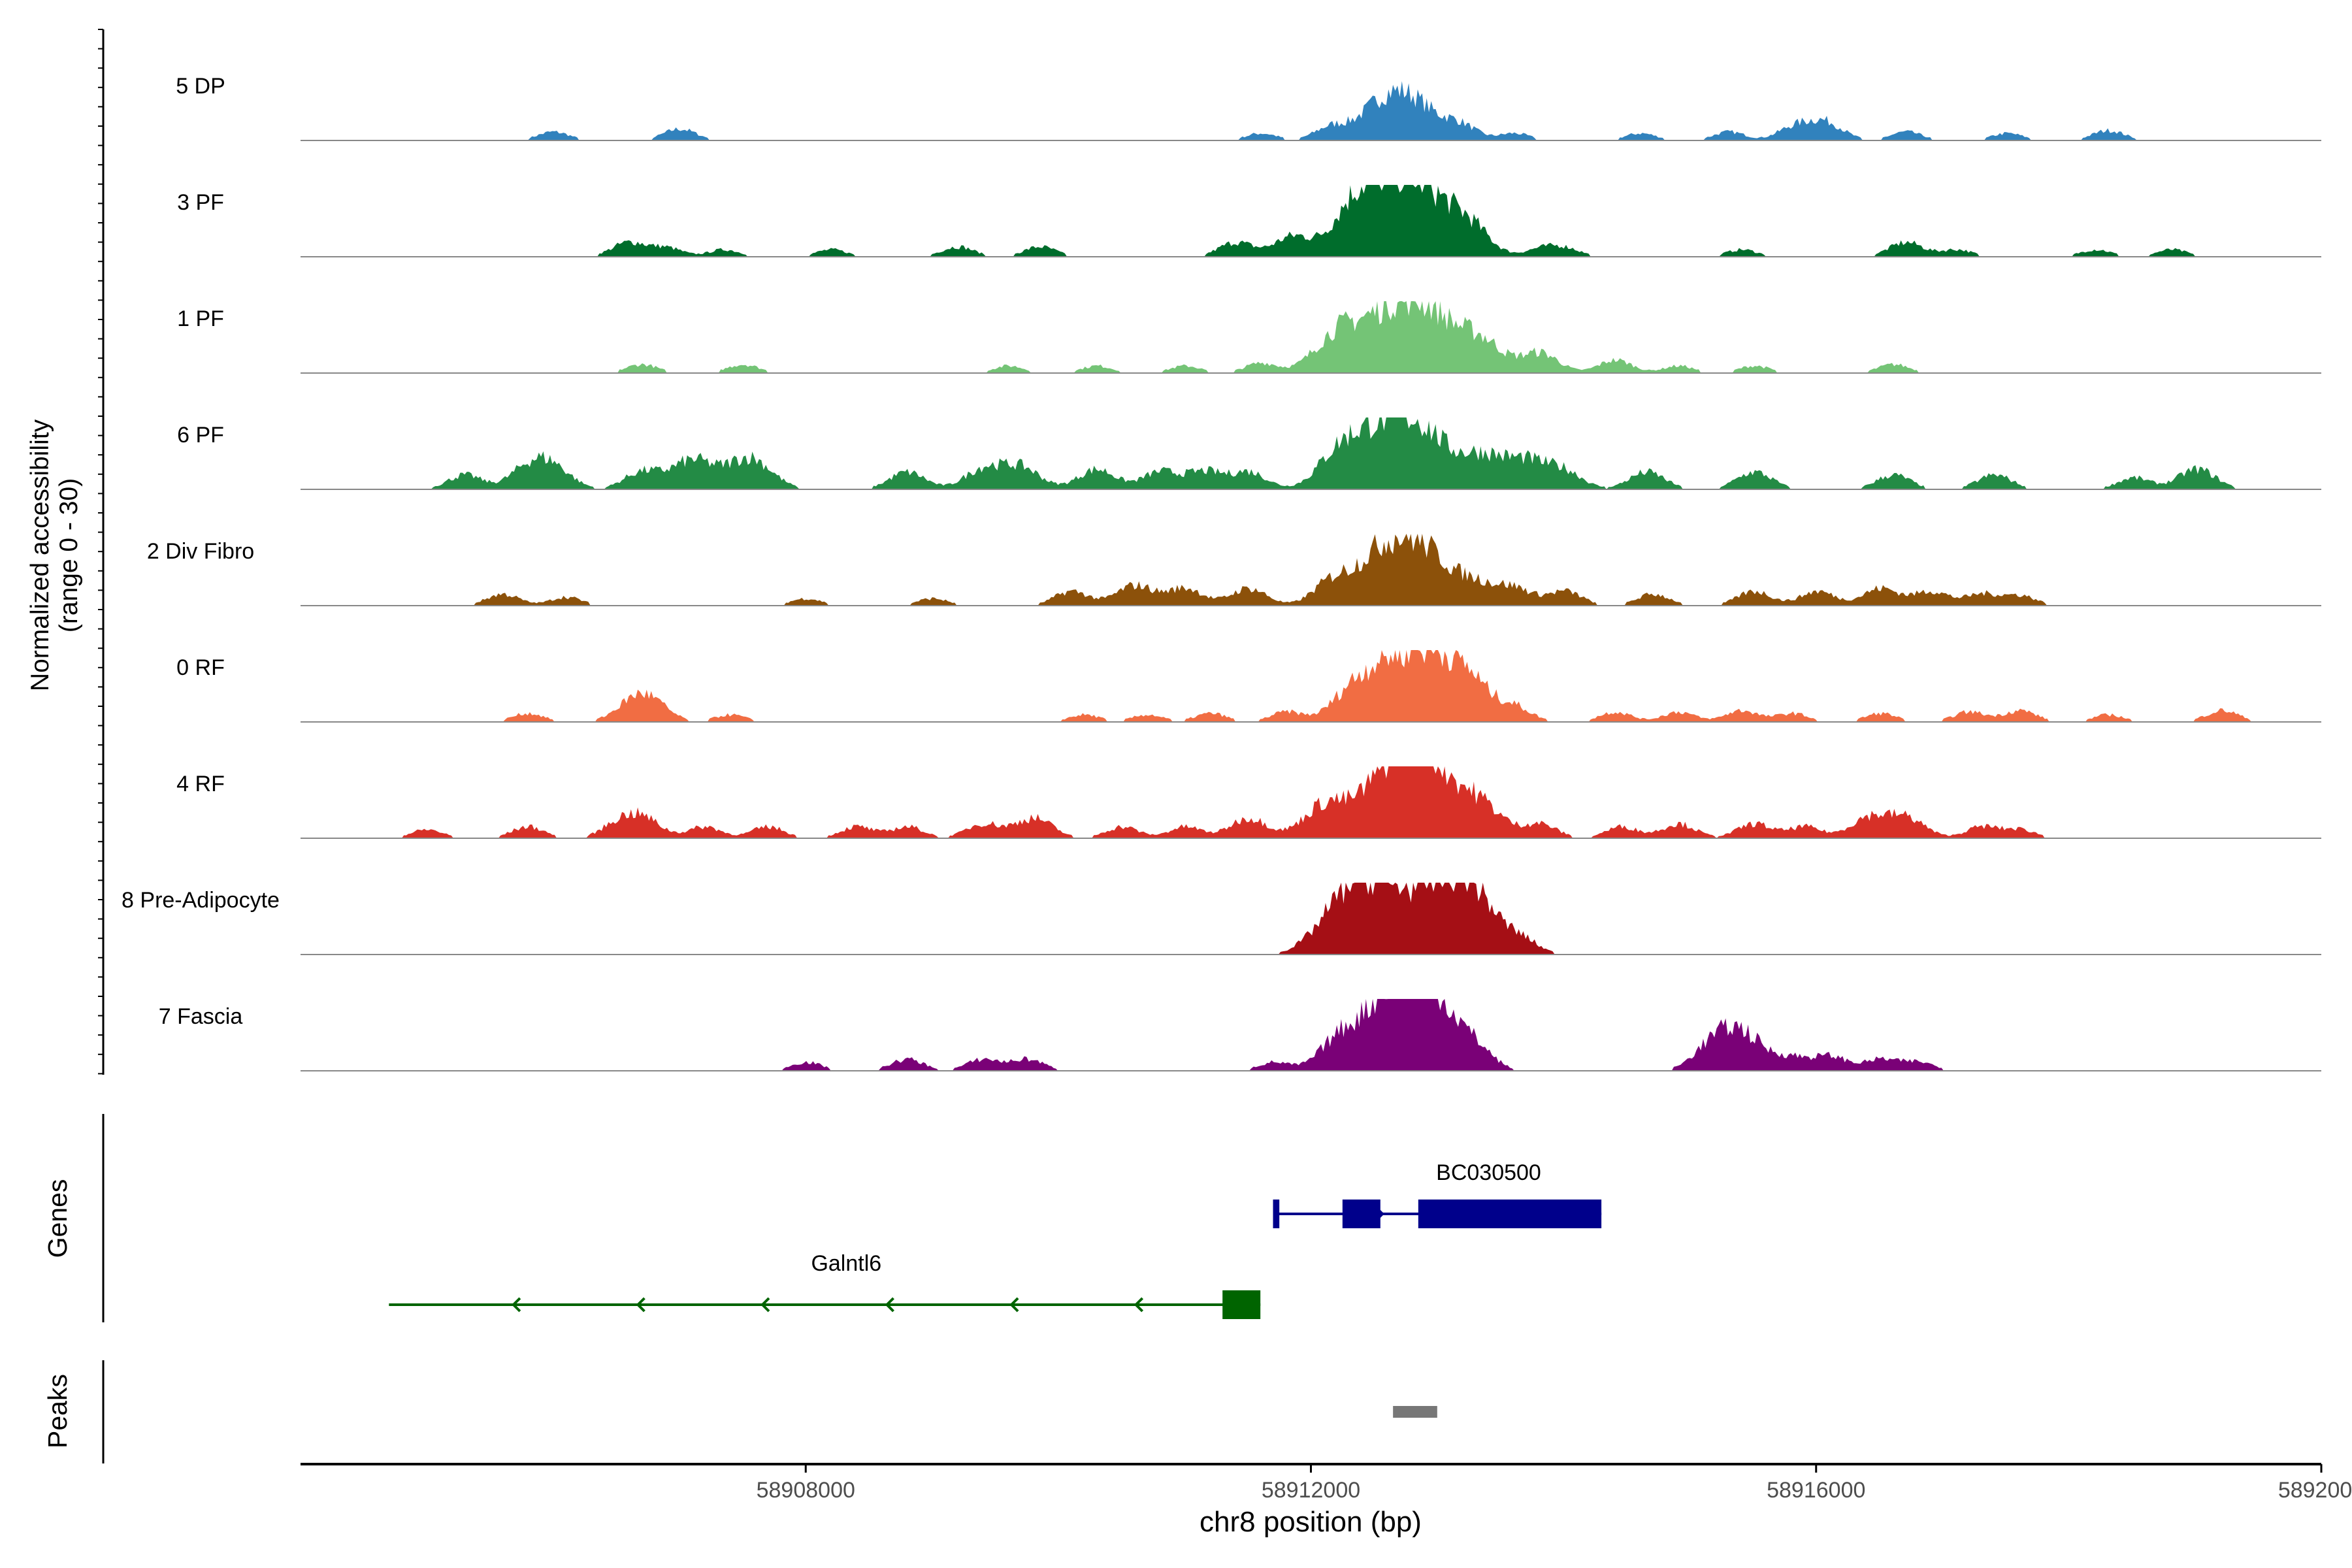  I want to click on x-axis-tick-label: 58916000, so click(1816, 1490).